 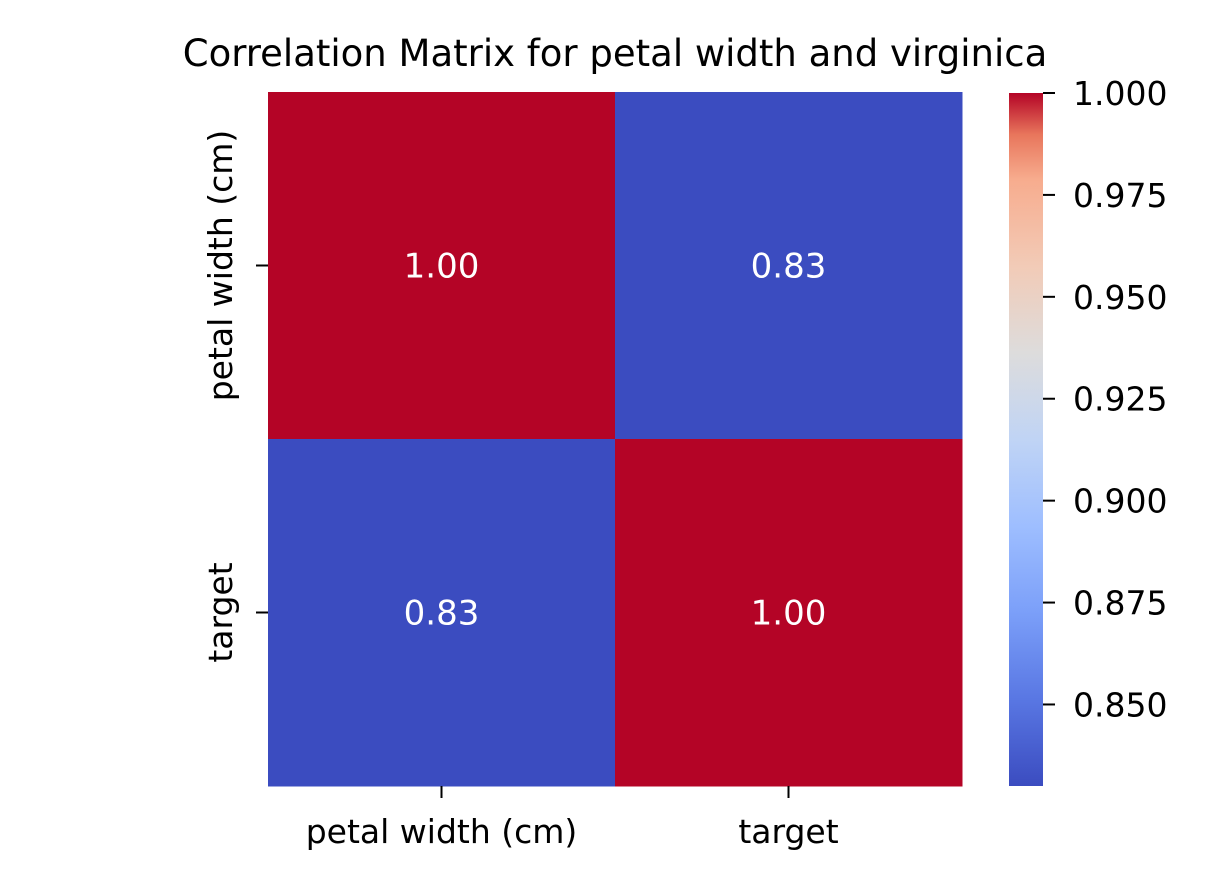 I want to click on colorbar-axis: 0.850 0.875 0.900 0.925 0.950 0.975 1.000, so click(x=1105, y=399).